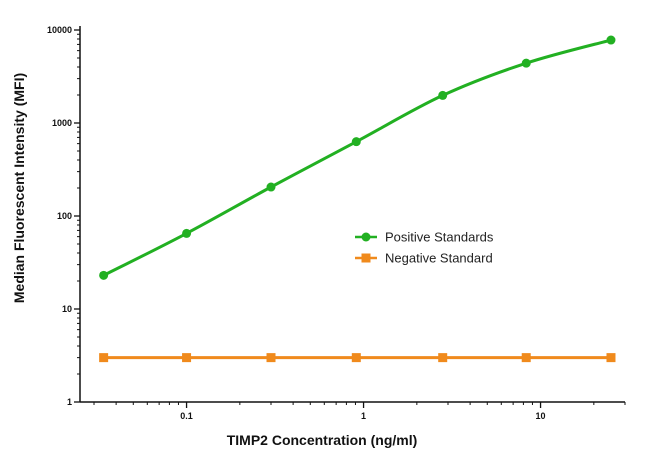 The height and width of the screenshot is (455, 650). Describe the element at coordinates (186, 416) in the screenshot. I see `x-tick-label: 0.1` at that location.